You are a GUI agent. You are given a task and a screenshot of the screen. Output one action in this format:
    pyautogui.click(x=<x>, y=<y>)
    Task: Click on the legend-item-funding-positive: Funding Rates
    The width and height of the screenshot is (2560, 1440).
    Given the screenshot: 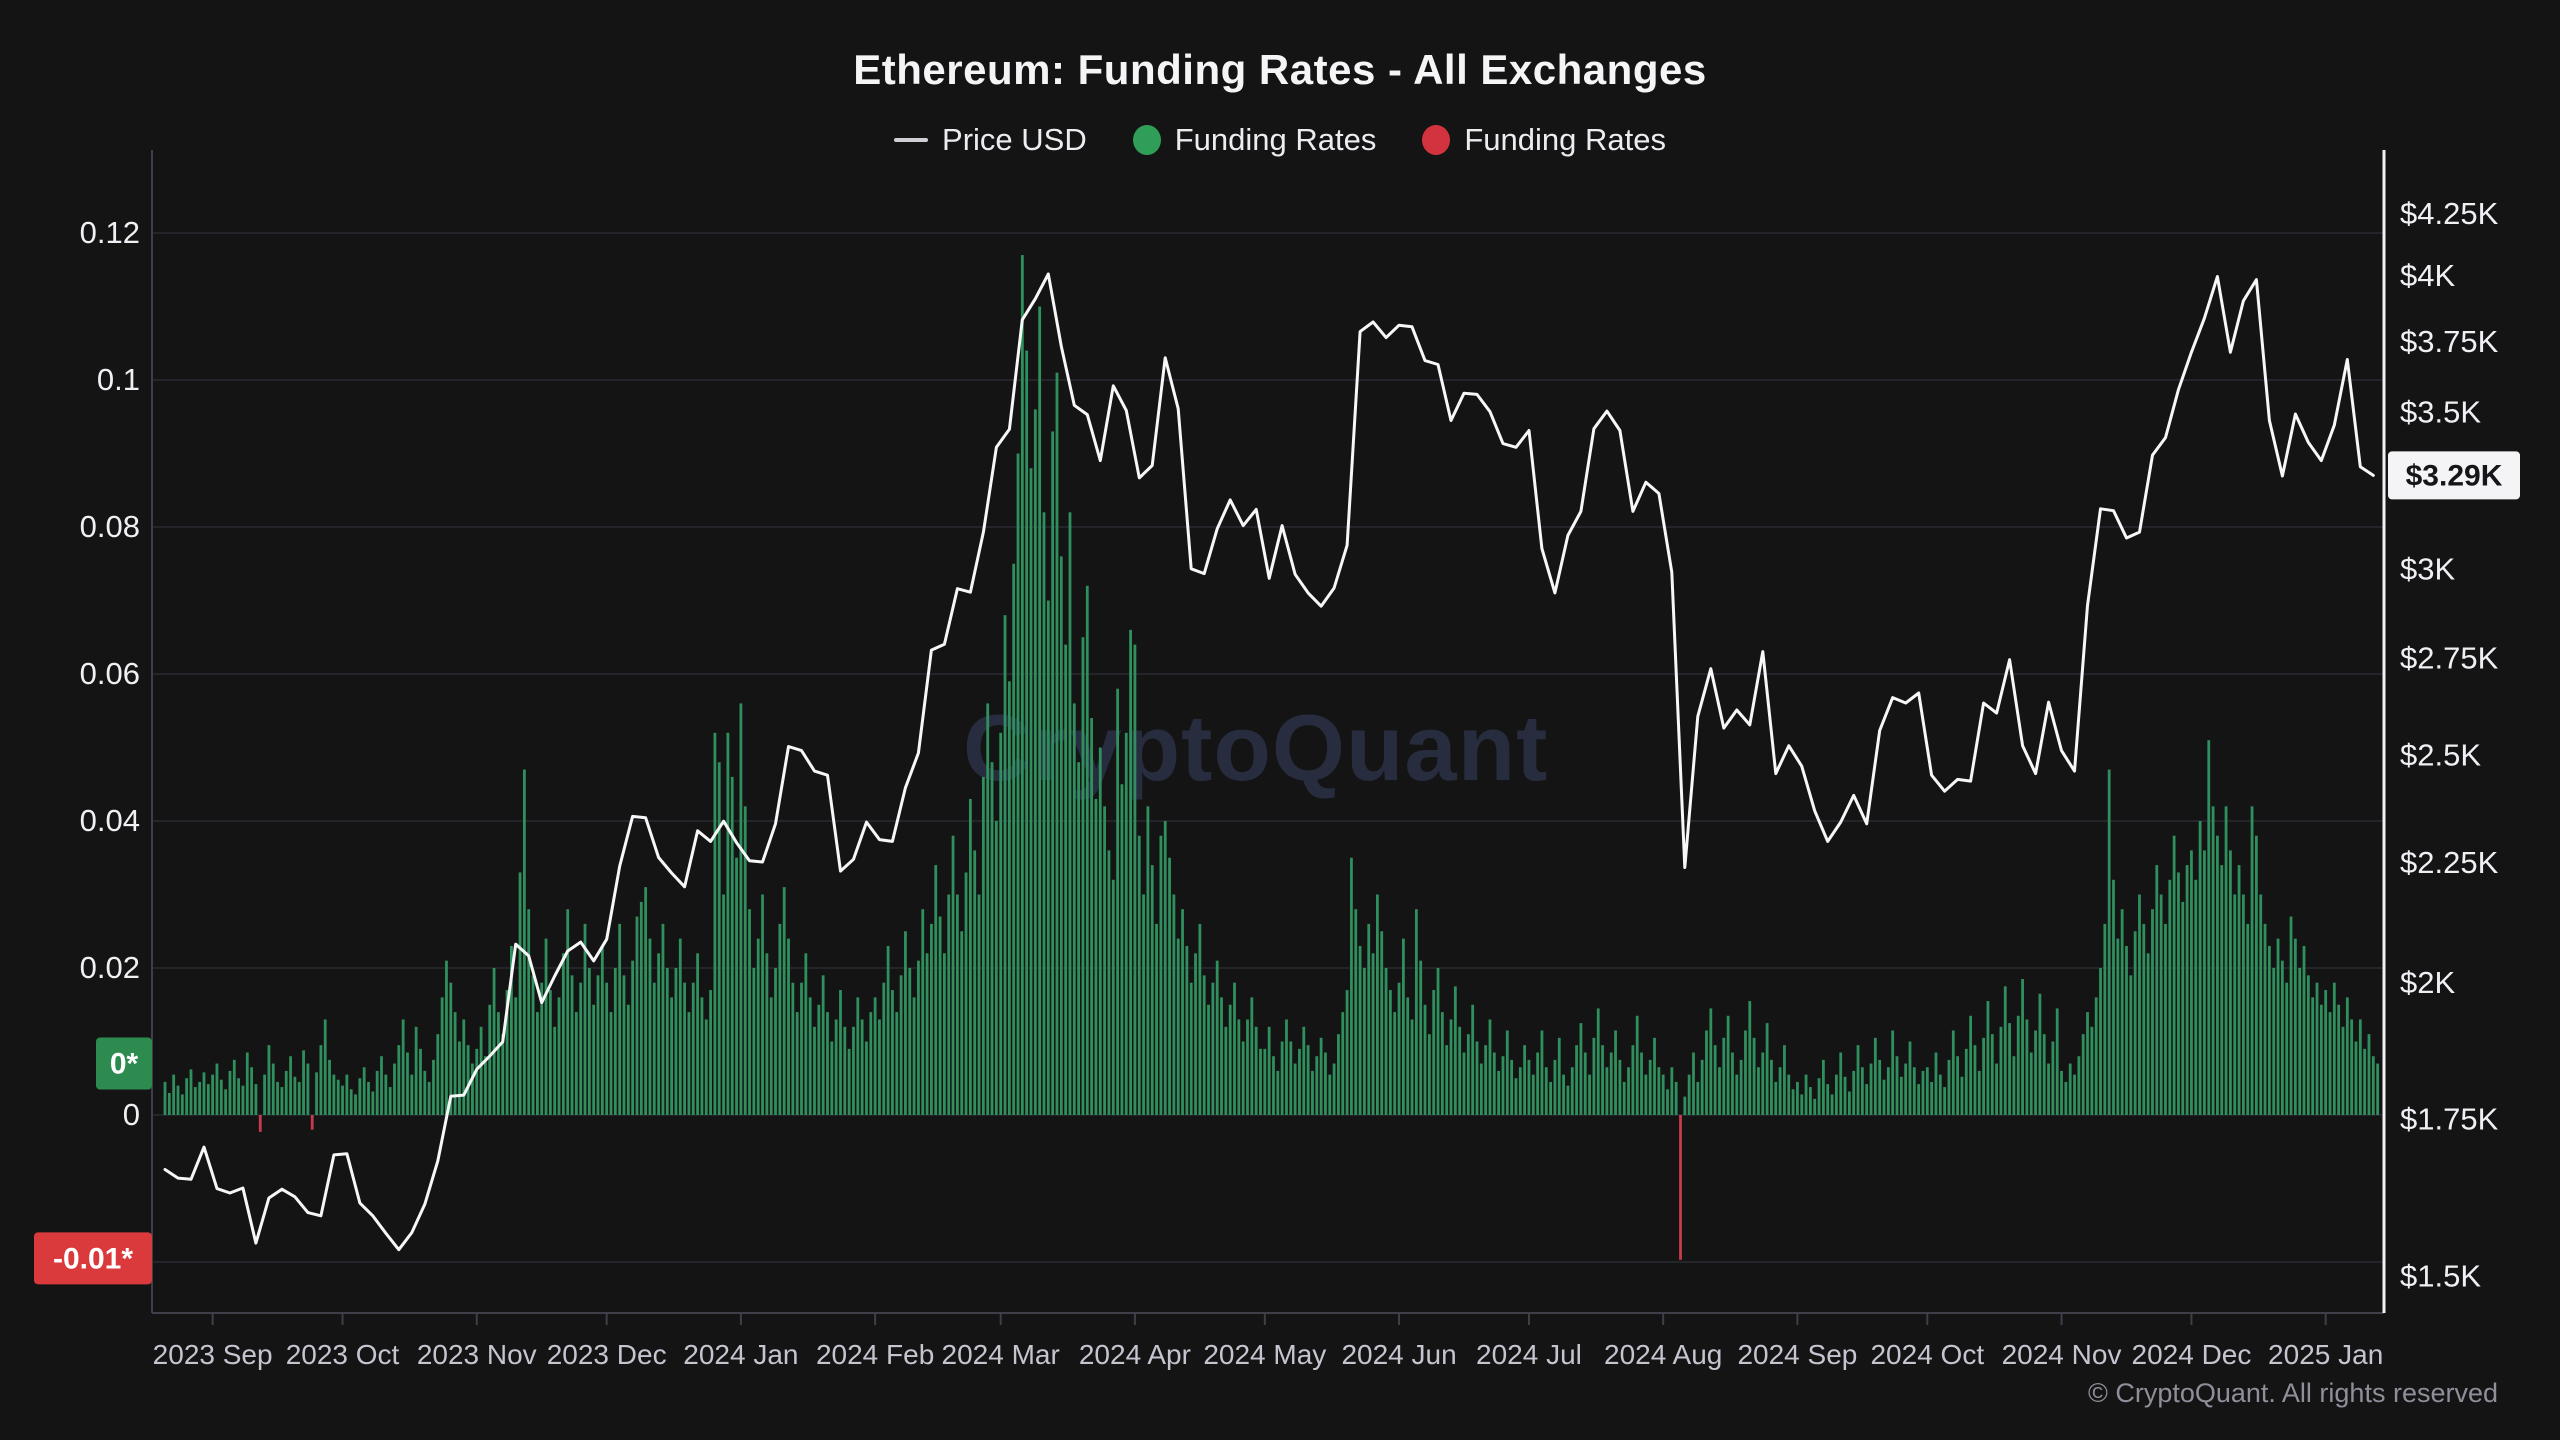 What is the action you would take?
    pyautogui.click(x=1254, y=140)
    